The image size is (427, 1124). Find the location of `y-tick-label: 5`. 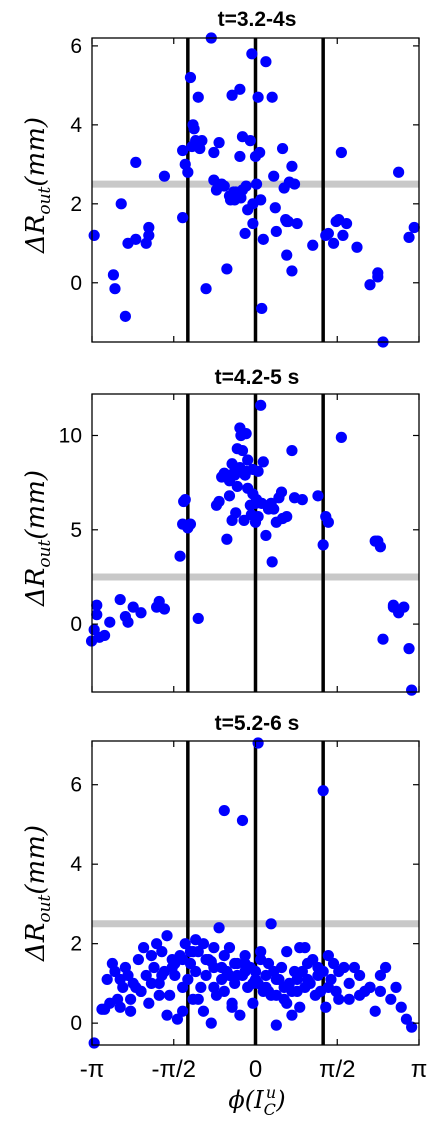

y-tick-label: 5 is located at coordinates (76, 530).